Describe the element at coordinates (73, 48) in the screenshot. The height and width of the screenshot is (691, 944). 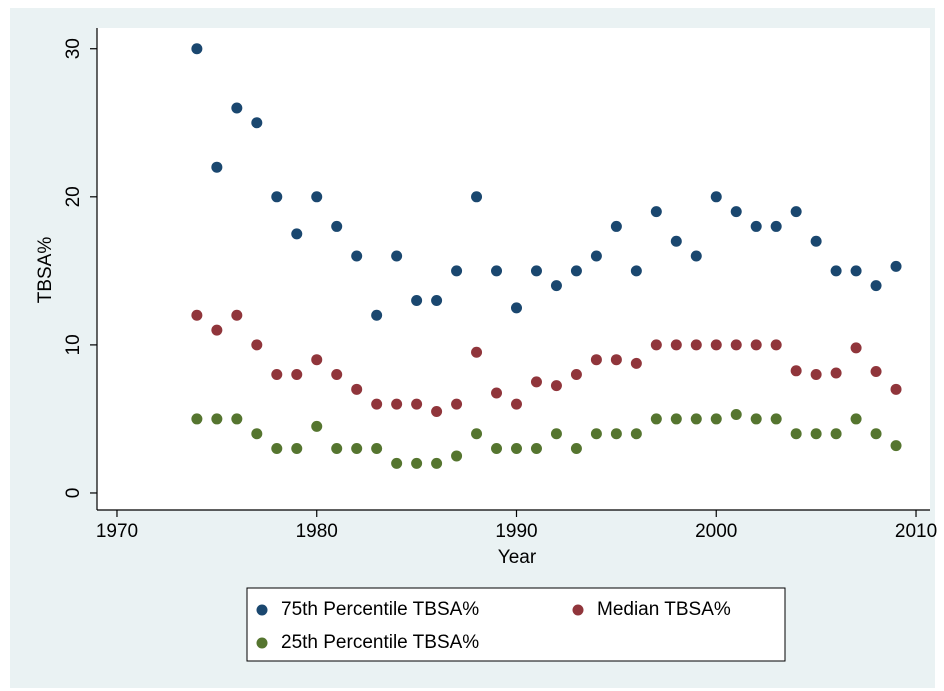
I see `y-tick-label: 30` at that location.